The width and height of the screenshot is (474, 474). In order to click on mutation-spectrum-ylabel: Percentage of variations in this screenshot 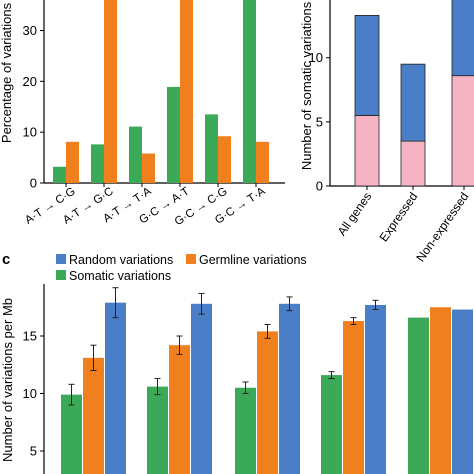, I will do `click(7, 72)`.